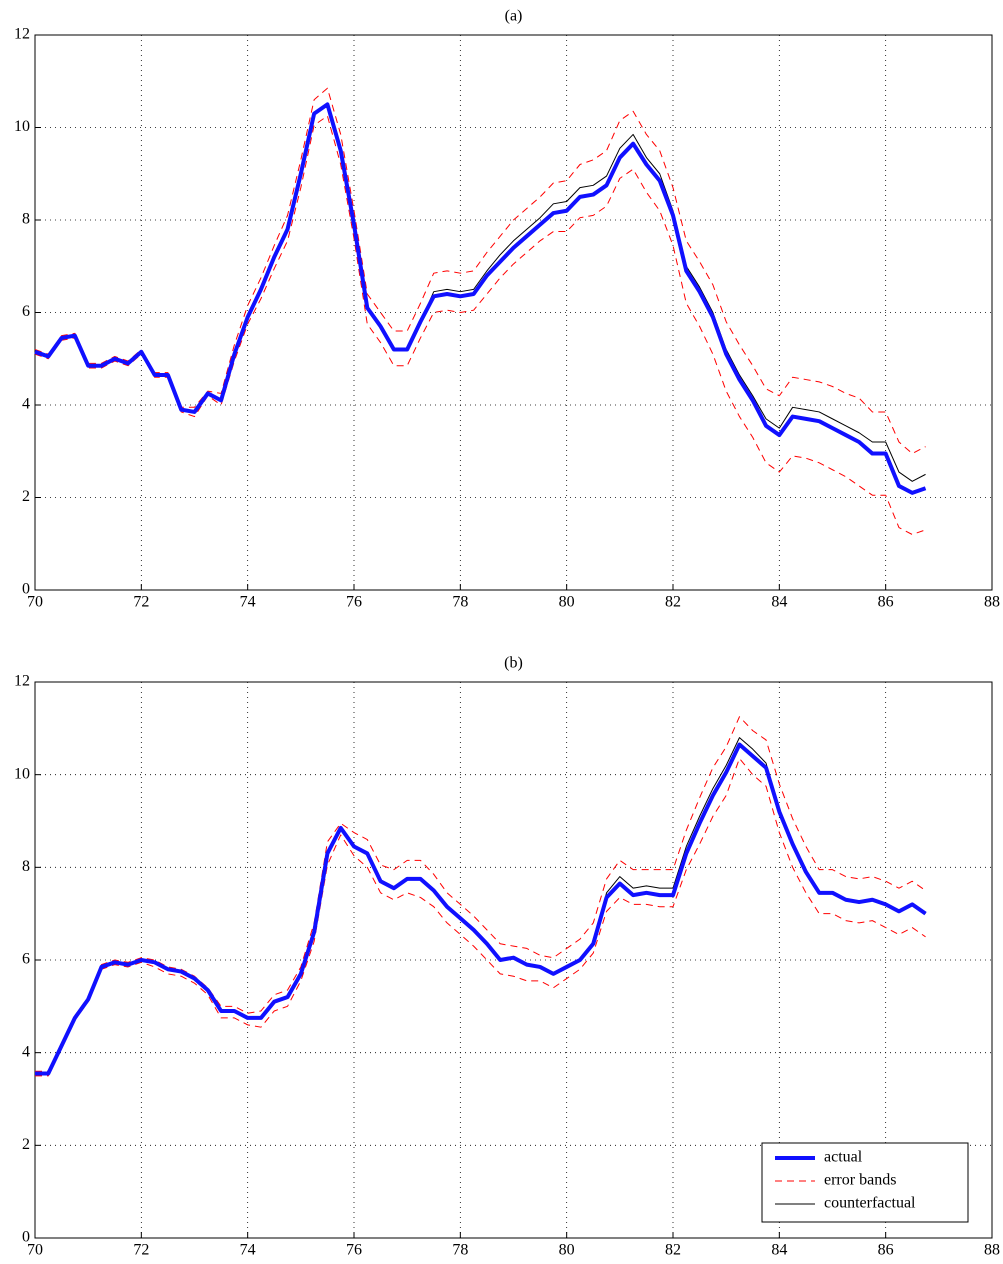  I want to click on legend-label: error bands, so click(860, 1180).